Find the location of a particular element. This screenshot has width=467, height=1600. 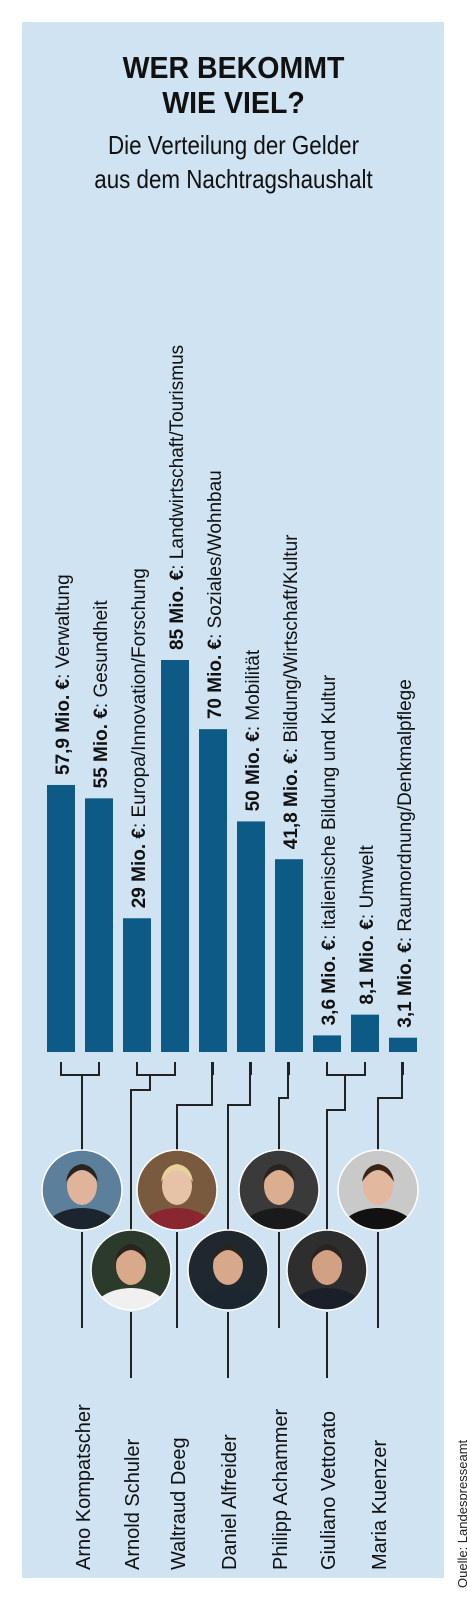

bar-value-label: 55 Mio. € is located at coordinates (101, 748).